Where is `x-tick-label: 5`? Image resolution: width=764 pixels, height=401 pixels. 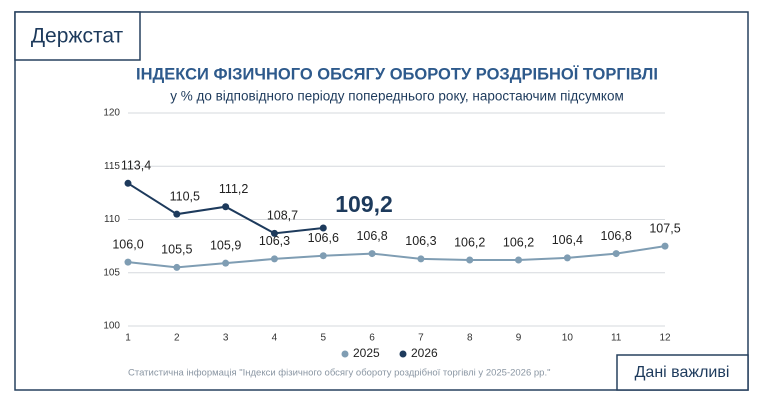
x-tick-label: 5 is located at coordinates (323, 338).